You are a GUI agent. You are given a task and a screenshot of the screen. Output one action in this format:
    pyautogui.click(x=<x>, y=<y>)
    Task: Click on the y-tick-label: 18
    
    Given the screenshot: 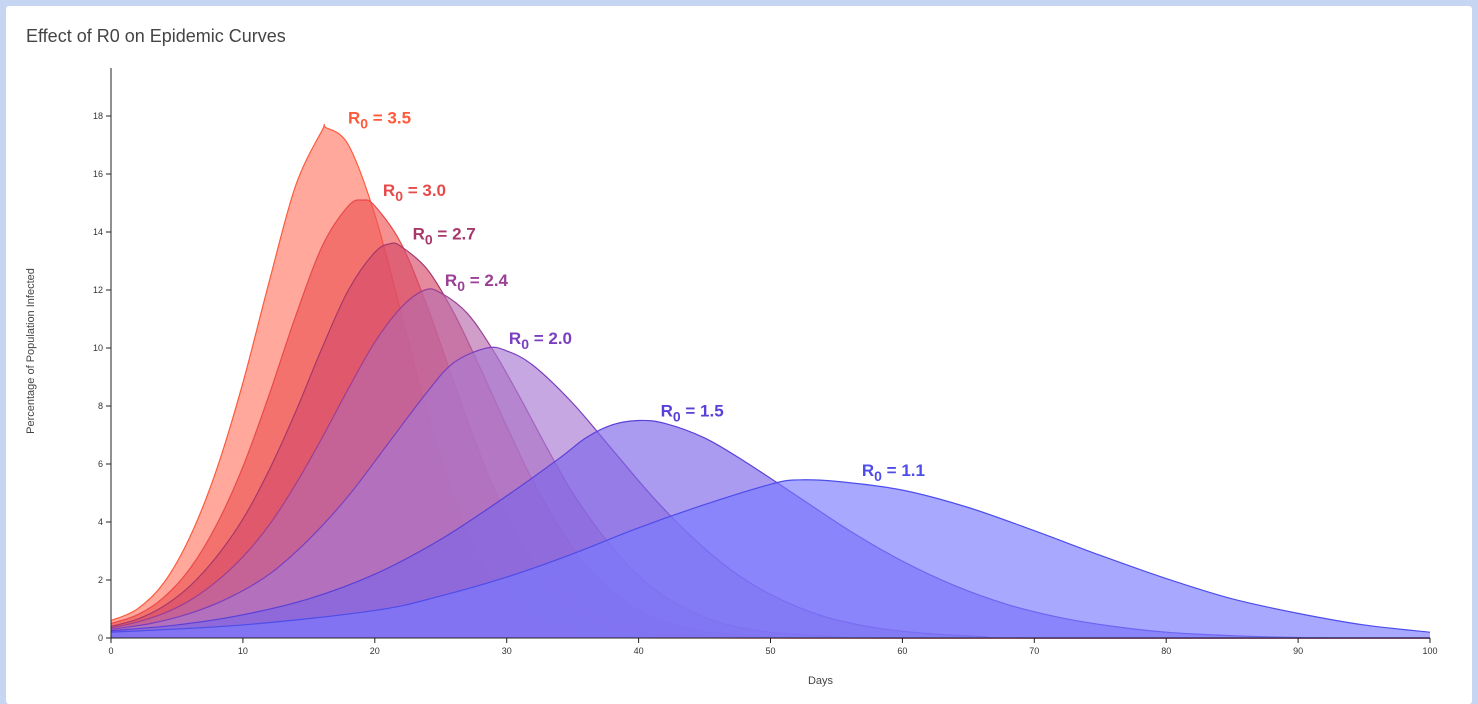 What is the action you would take?
    pyautogui.click(x=98, y=116)
    